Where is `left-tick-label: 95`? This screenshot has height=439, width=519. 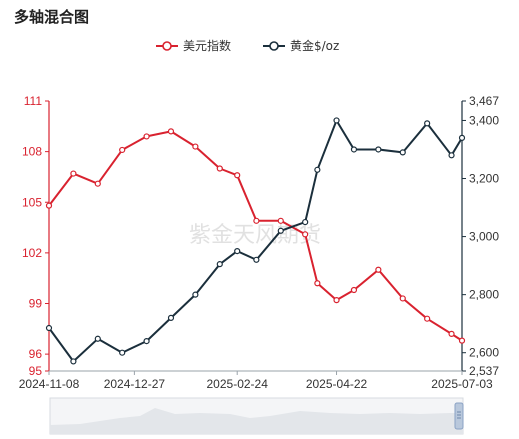 left-tick-label: 95 is located at coordinates (36, 371).